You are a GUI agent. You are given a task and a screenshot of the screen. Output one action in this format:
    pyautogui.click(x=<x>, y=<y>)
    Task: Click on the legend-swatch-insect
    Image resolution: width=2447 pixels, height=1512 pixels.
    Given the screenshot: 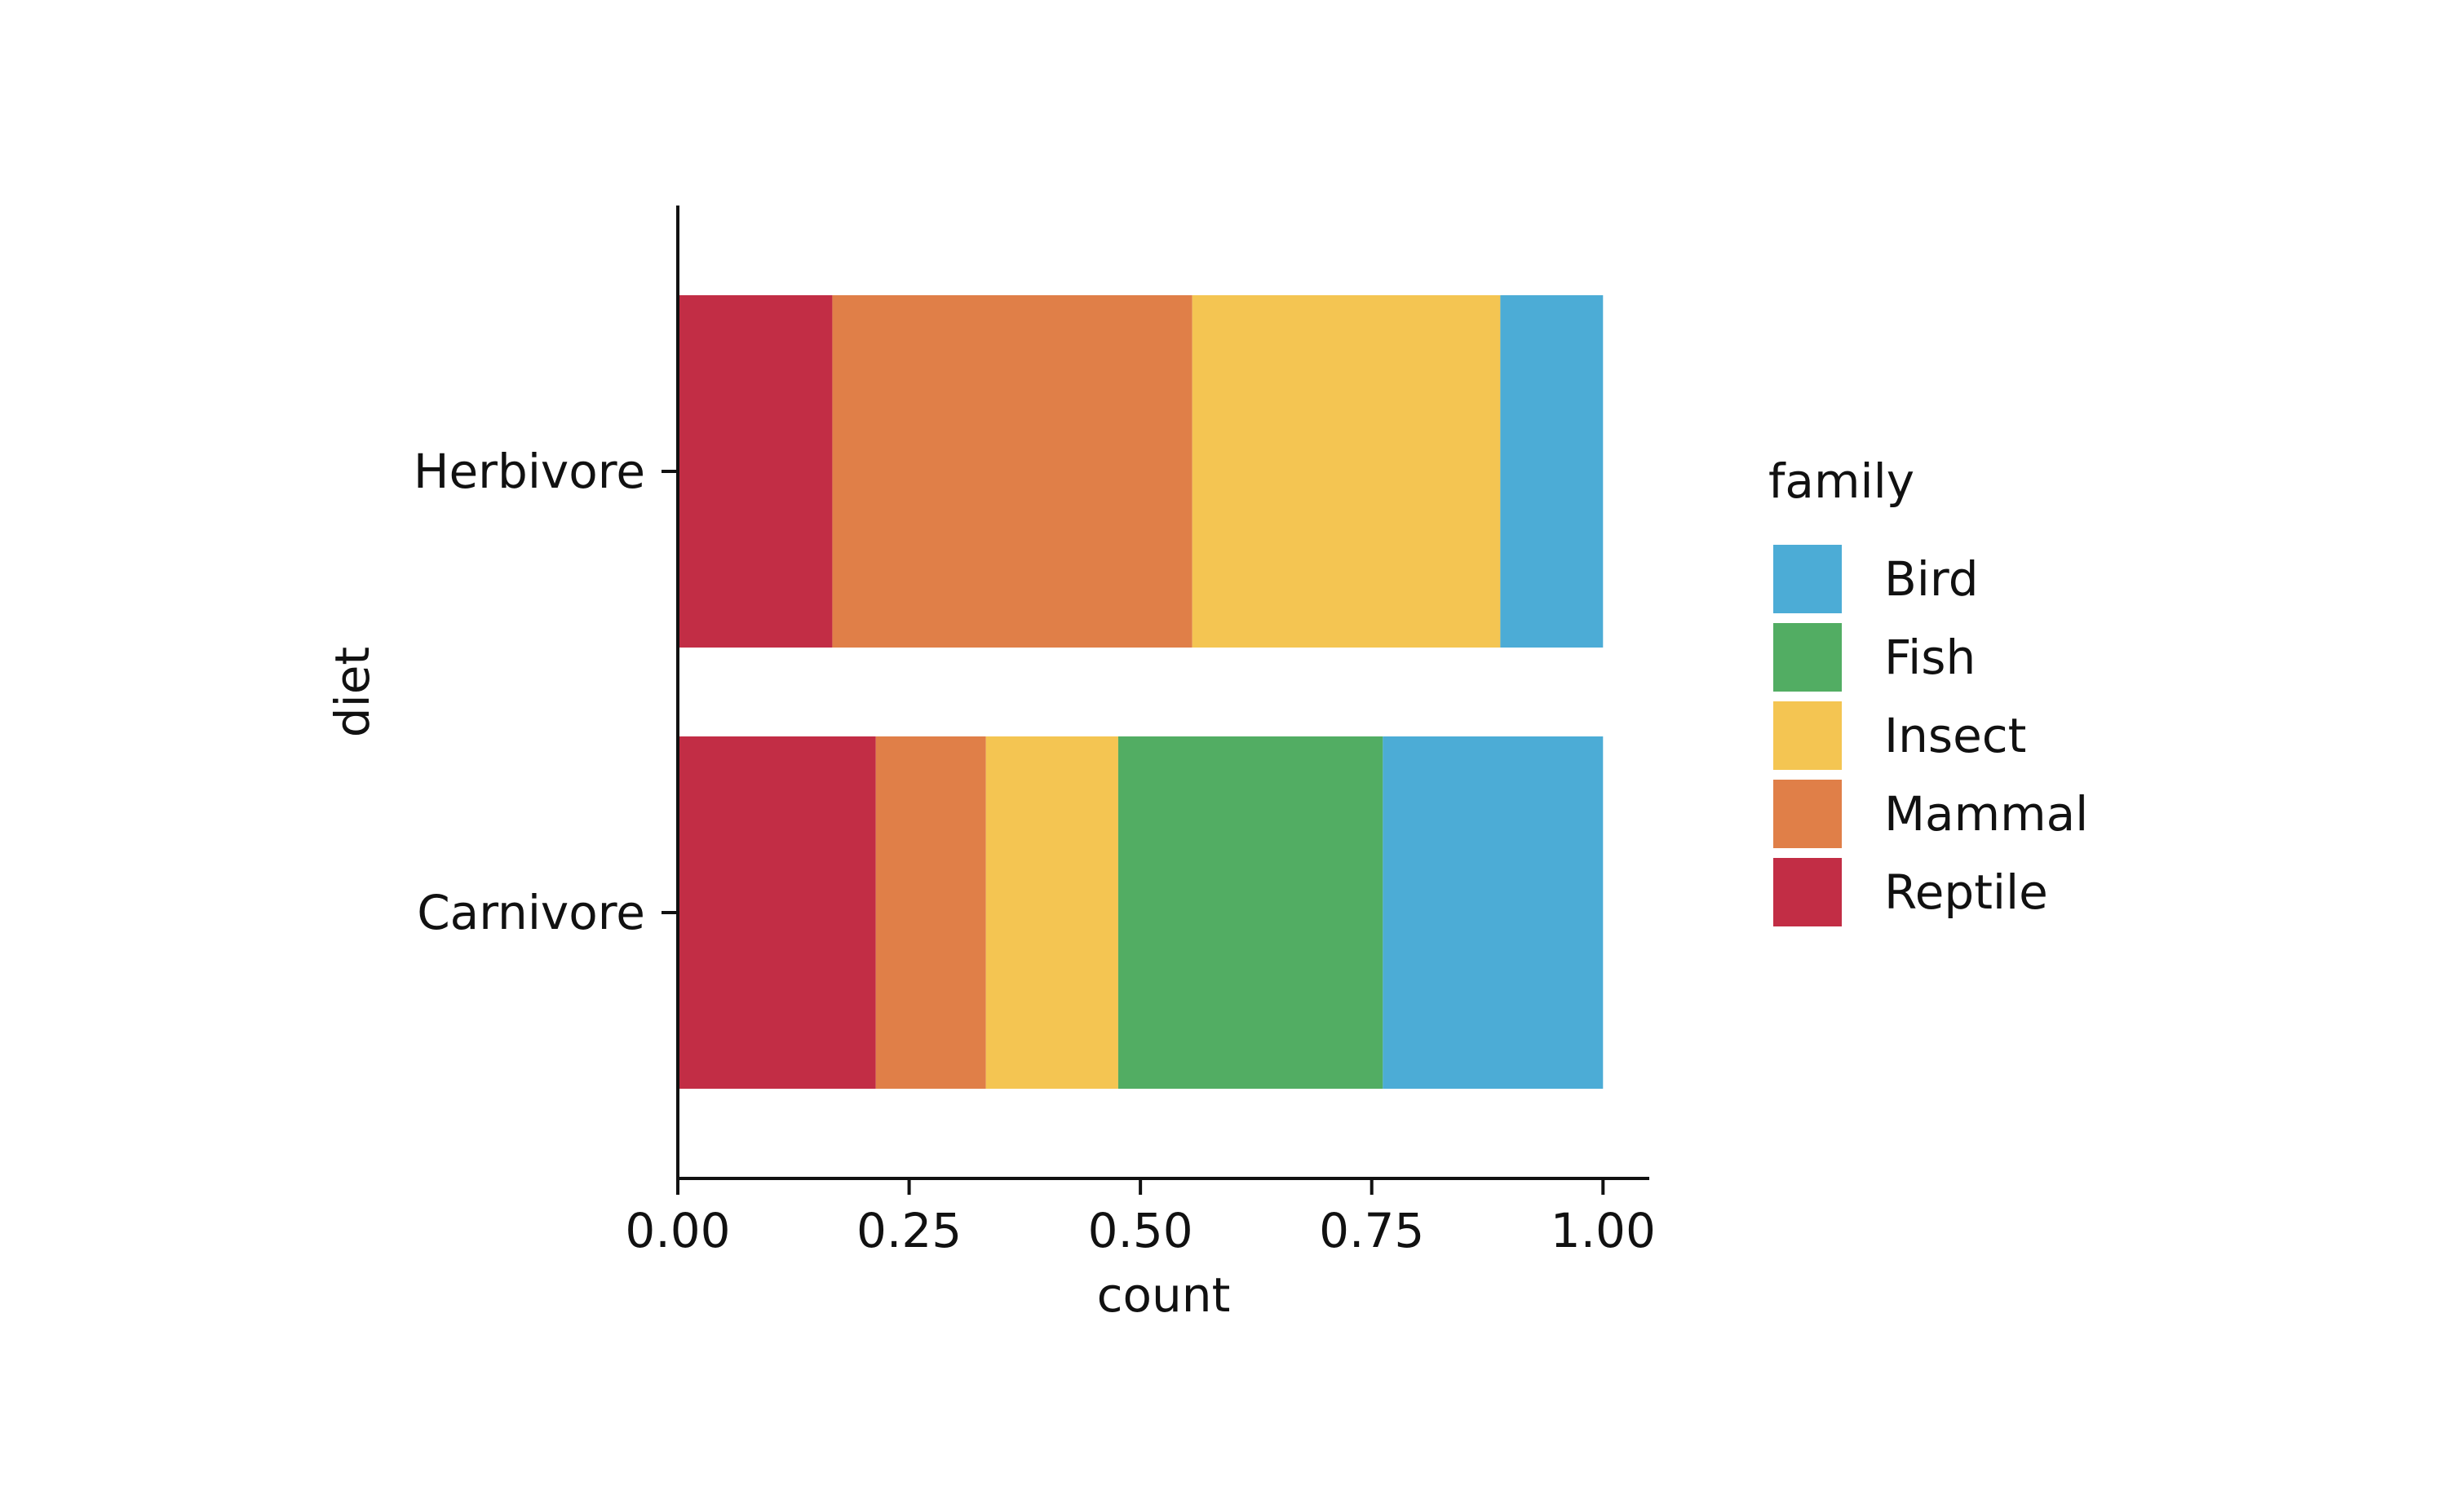 What is the action you would take?
    pyautogui.click(x=1807, y=735)
    